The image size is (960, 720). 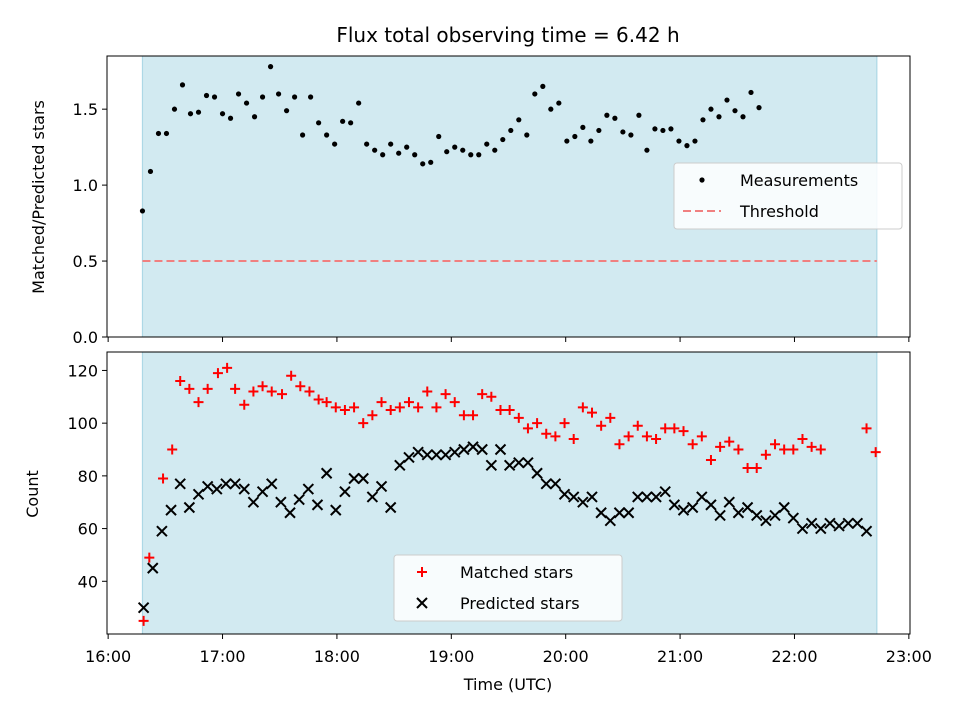 I want to click on count-y-axis-label: Count, so click(x=32, y=494).